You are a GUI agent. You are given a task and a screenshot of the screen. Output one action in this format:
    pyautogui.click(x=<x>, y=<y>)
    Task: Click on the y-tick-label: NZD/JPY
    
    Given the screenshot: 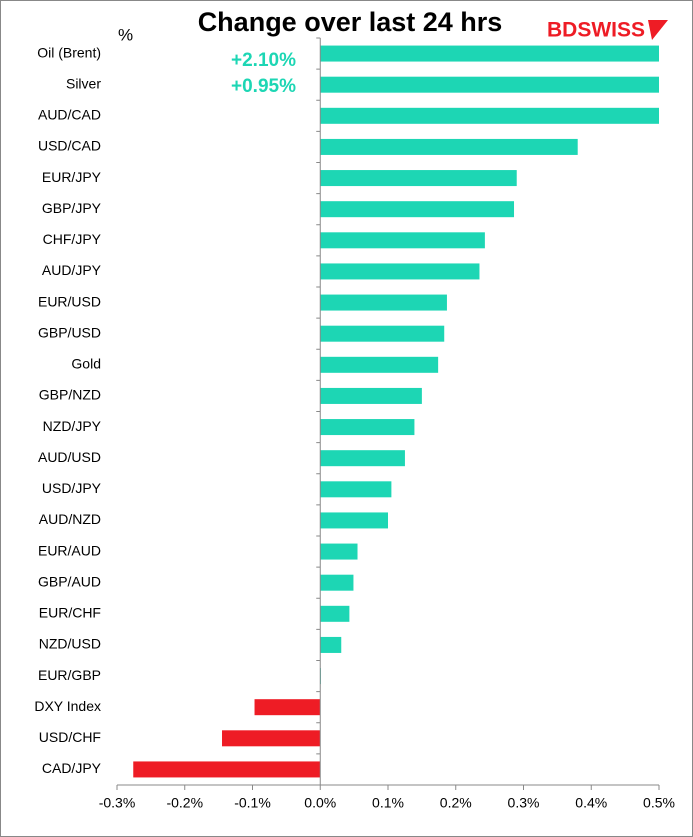 What is the action you would take?
    pyautogui.click(x=72, y=426)
    